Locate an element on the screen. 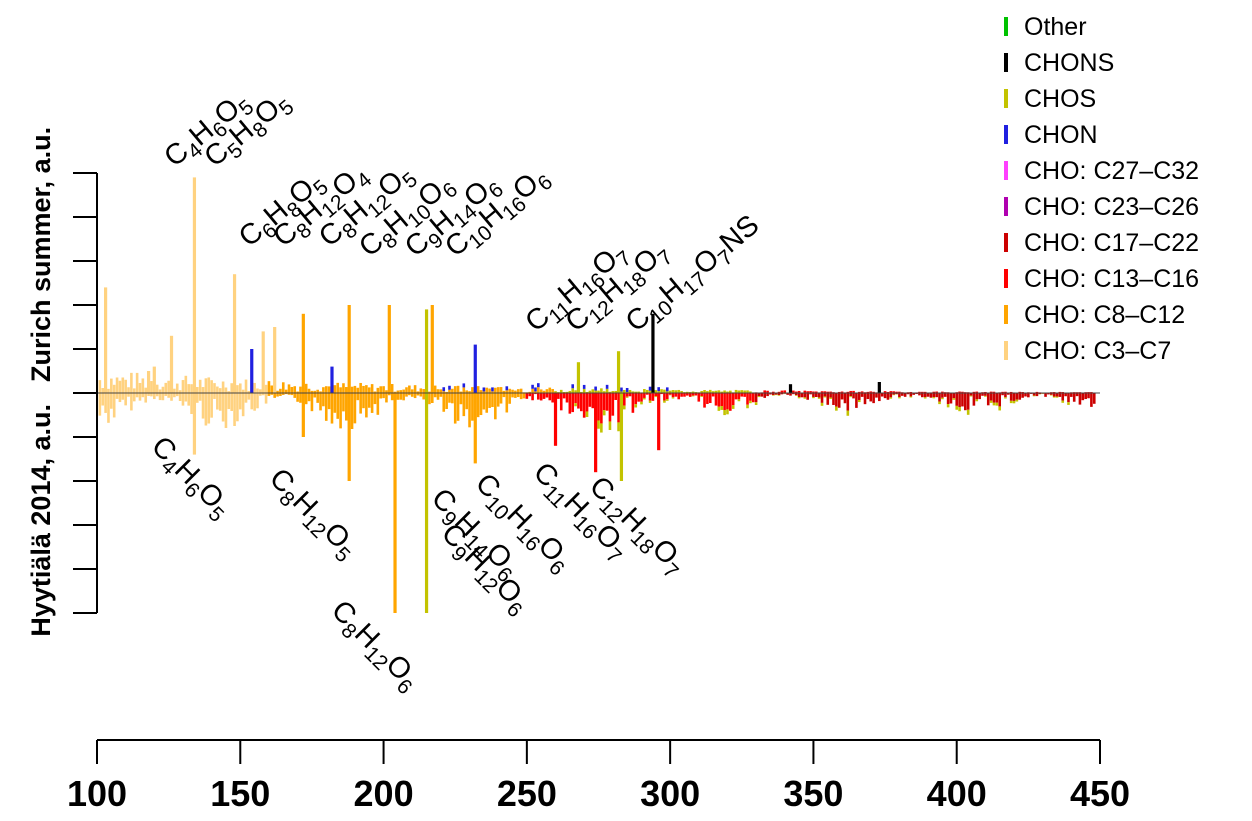 This screenshot has height=821, width=1252. ylabel-bottom: Hyytiälä 2014, a.u. is located at coordinates (41, 520).